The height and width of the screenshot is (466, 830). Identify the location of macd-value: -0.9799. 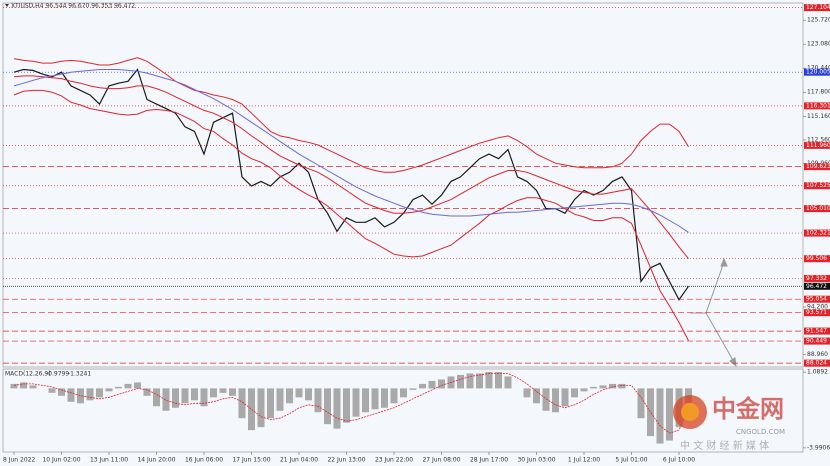
(57, 374).